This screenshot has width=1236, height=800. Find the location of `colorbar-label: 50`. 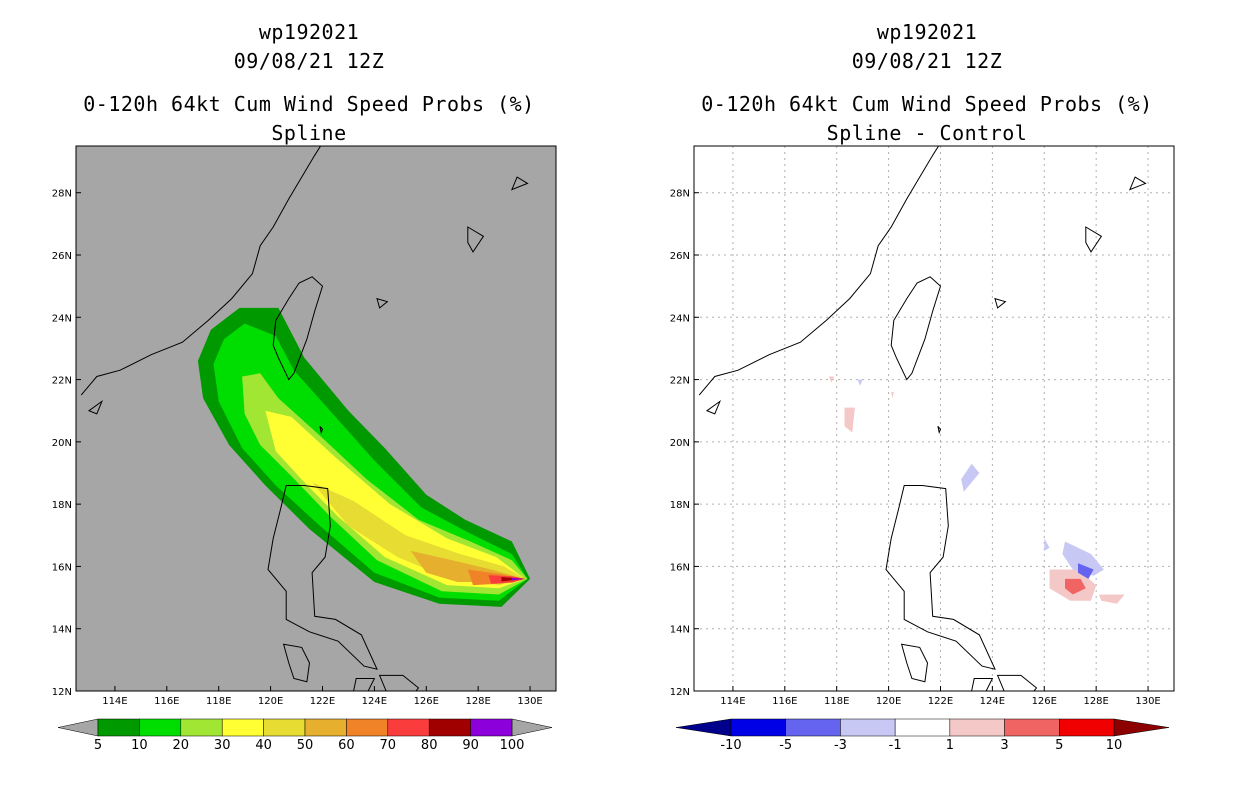

colorbar-label: 50 is located at coordinates (305, 745).